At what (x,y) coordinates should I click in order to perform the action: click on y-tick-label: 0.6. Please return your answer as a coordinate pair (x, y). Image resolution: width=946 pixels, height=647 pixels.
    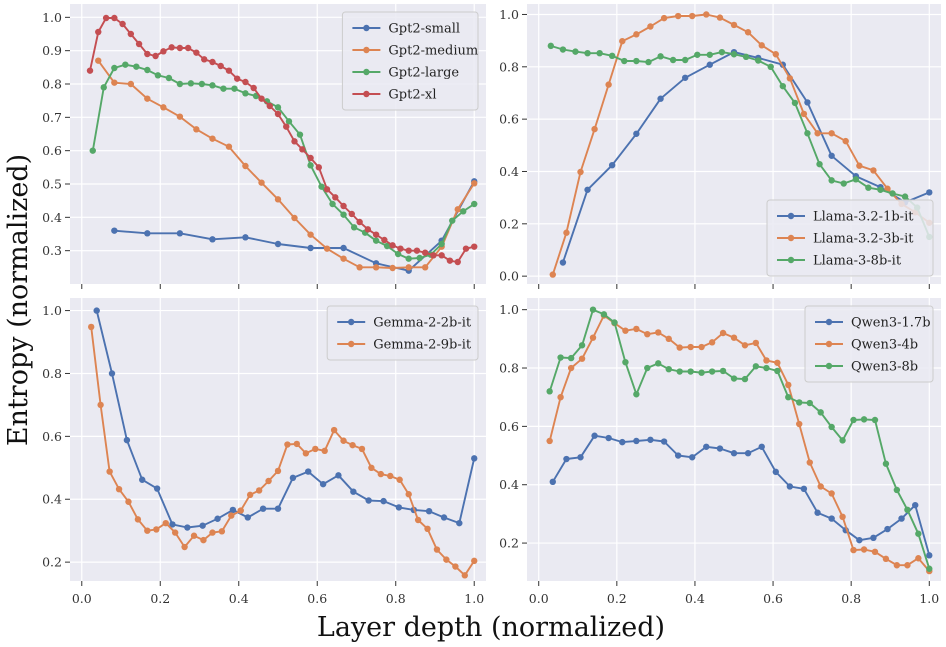
    Looking at the image, I should click on (52, 150).